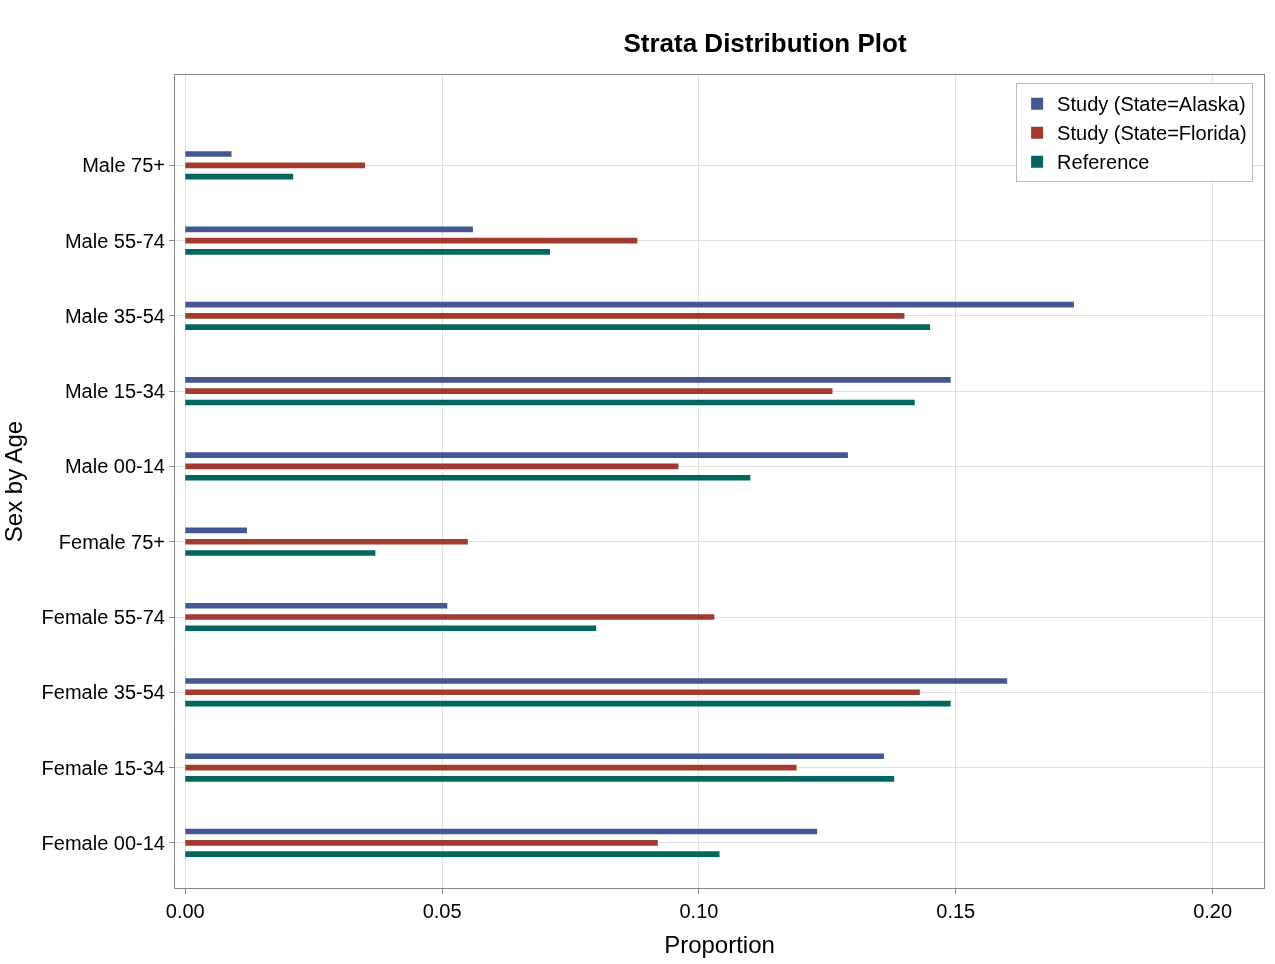  Describe the element at coordinates (442, 911) in the screenshot. I see `x-tick-label: 0.05` at that location.